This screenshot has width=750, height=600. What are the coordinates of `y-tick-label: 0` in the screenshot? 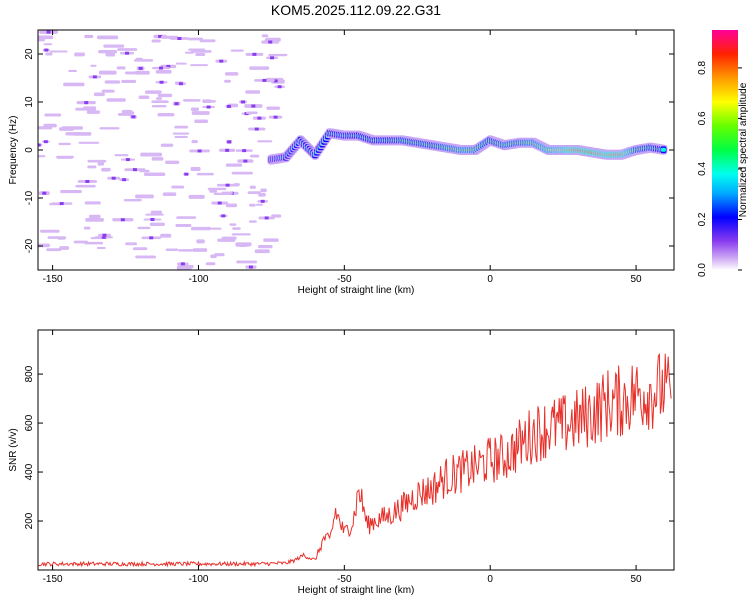 It's located at (29, 150).